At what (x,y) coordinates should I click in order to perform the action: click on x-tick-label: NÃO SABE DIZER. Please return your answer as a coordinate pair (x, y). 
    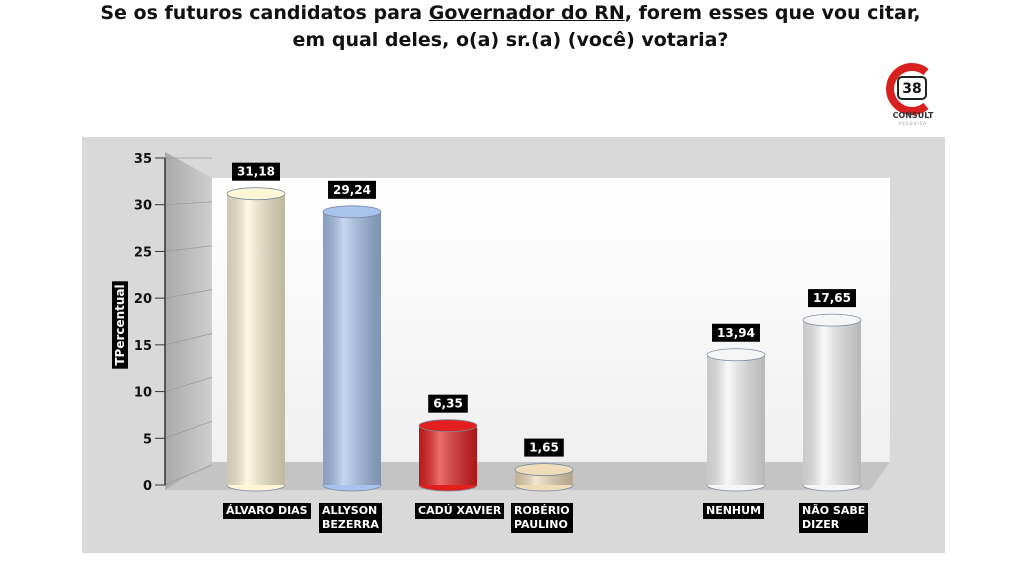
    Looking at the image, I should click on (834, 518).